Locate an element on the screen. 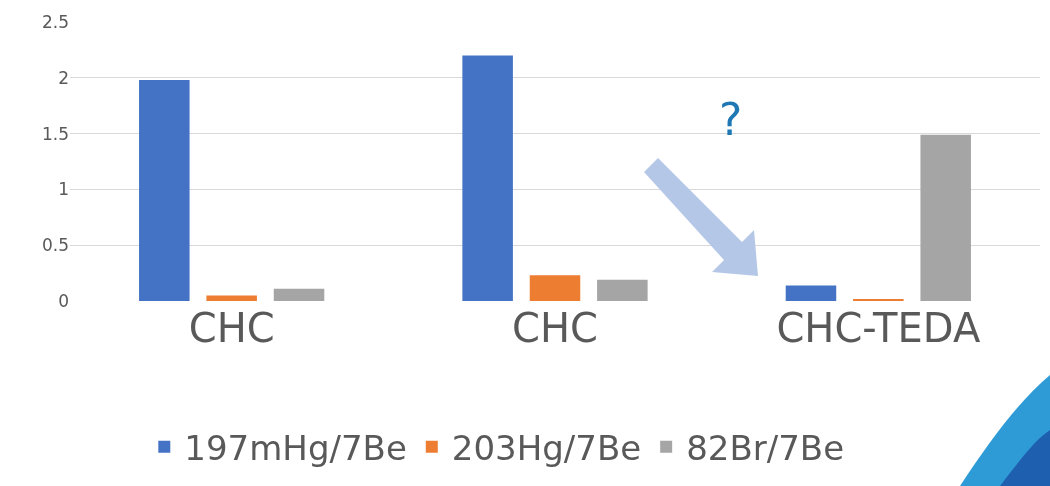  y-tick-label: 0.5 is located at coordinates (55, 245).